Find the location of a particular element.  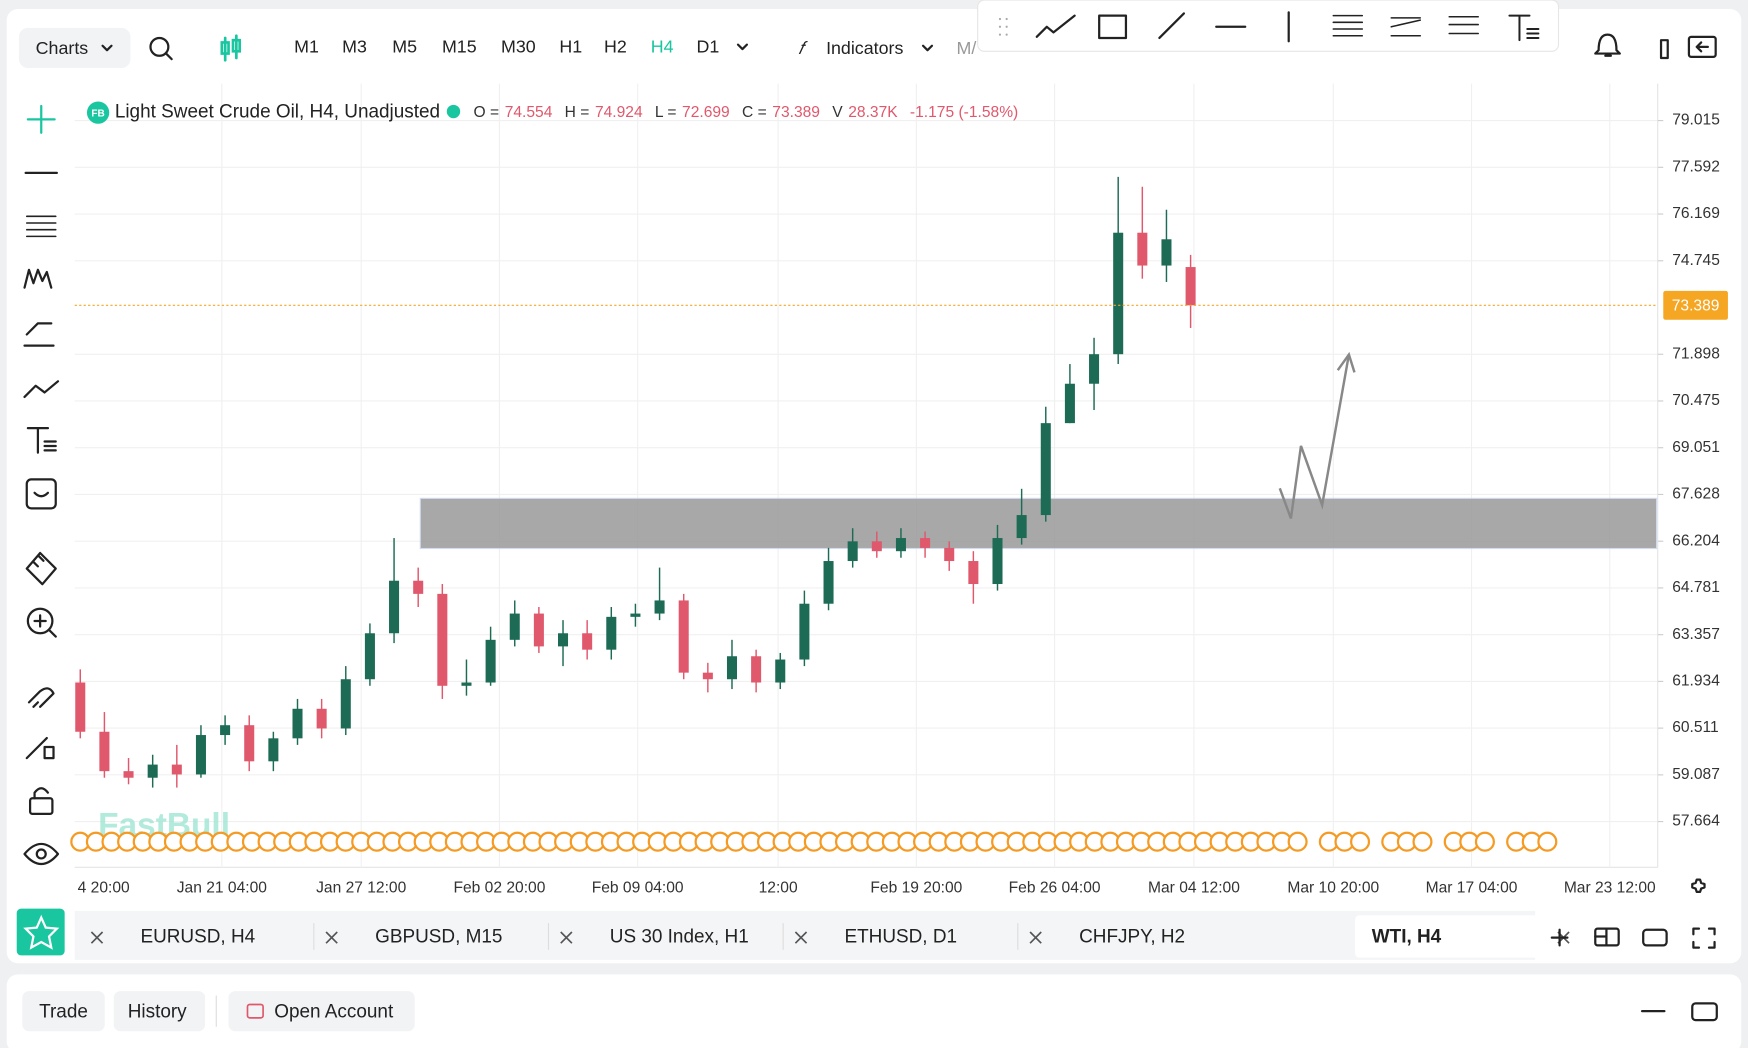

x-tick-label: Jan 21 04:00 is located at coordinates (222, 888).